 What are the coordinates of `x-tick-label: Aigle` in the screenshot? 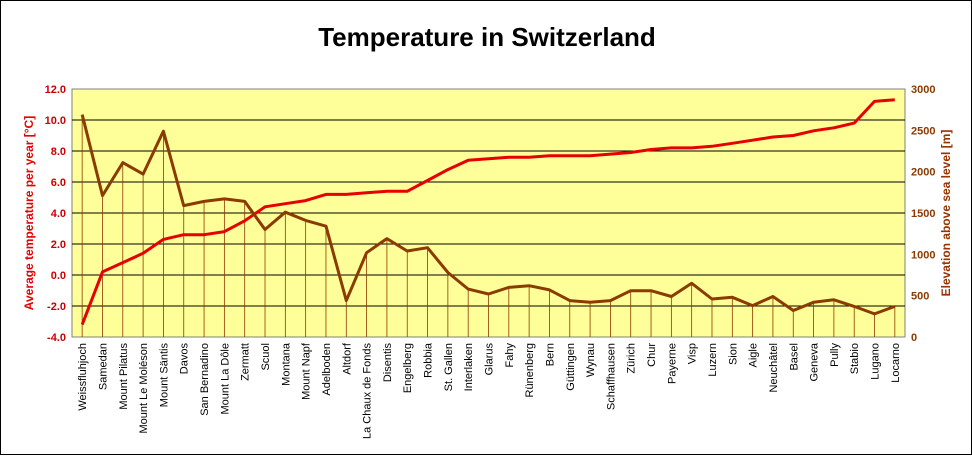 It's located at (754, 355).